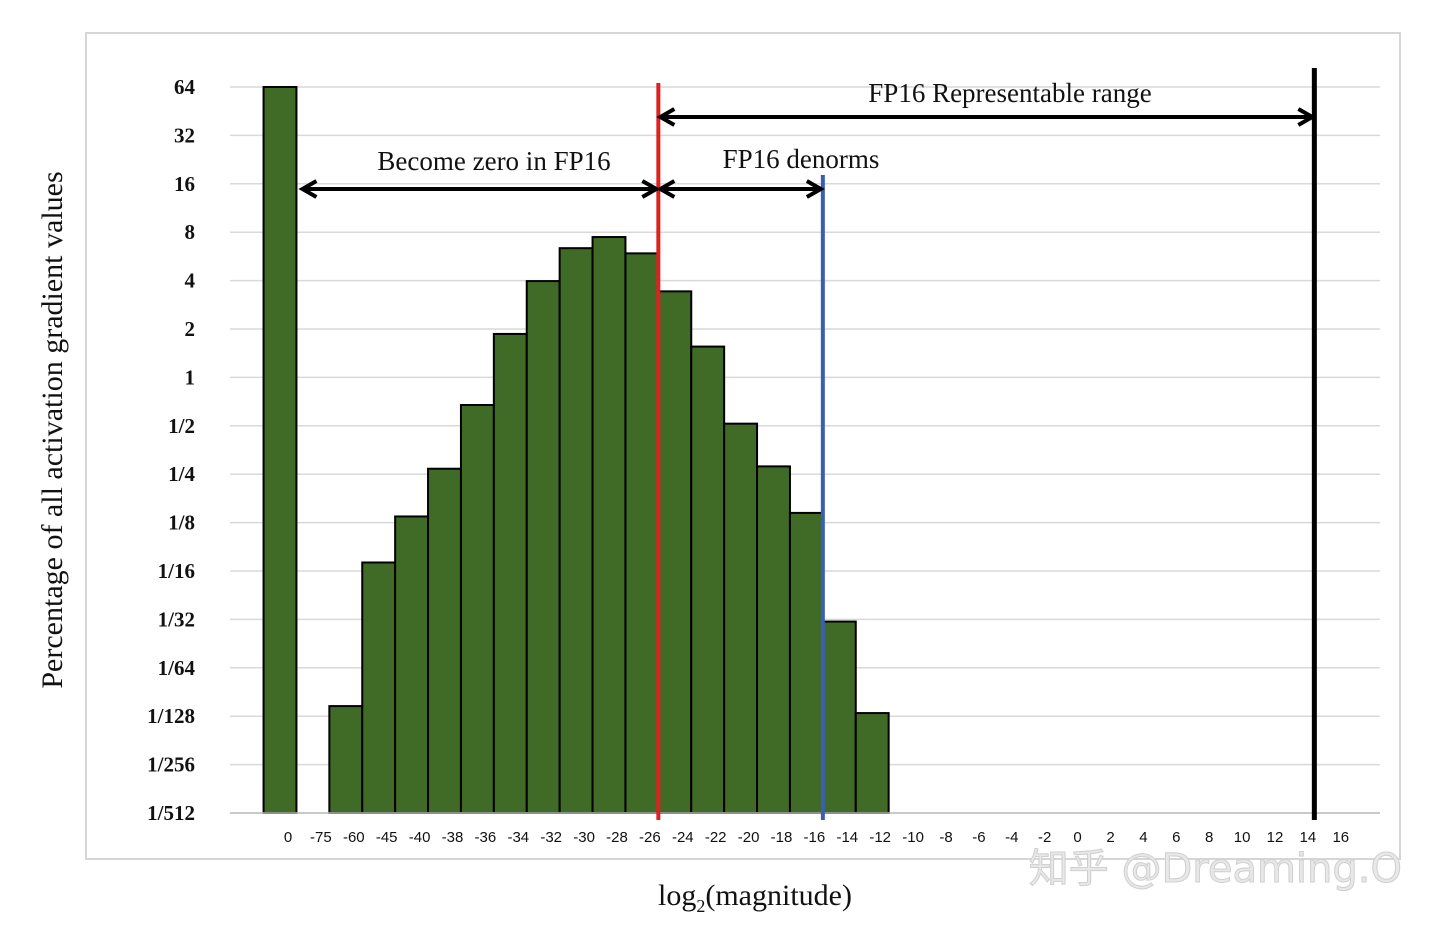 This screenshot has width=1440, height=938. I want to click on y-tick-label: 2, so click(190, 329).